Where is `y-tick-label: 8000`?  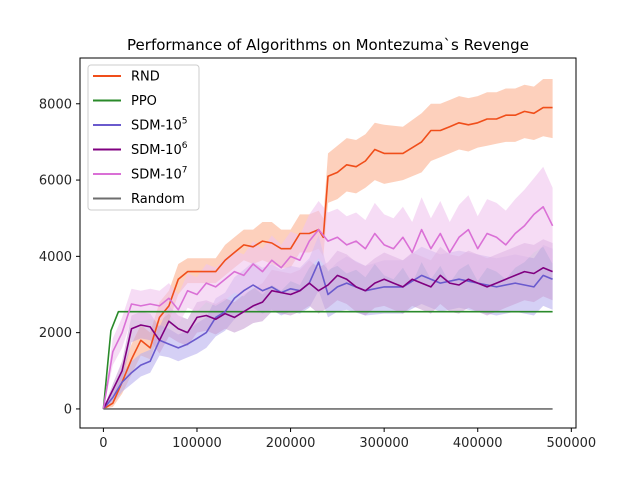
y-tick-label: 8000 is located at coordinates (55, 104).